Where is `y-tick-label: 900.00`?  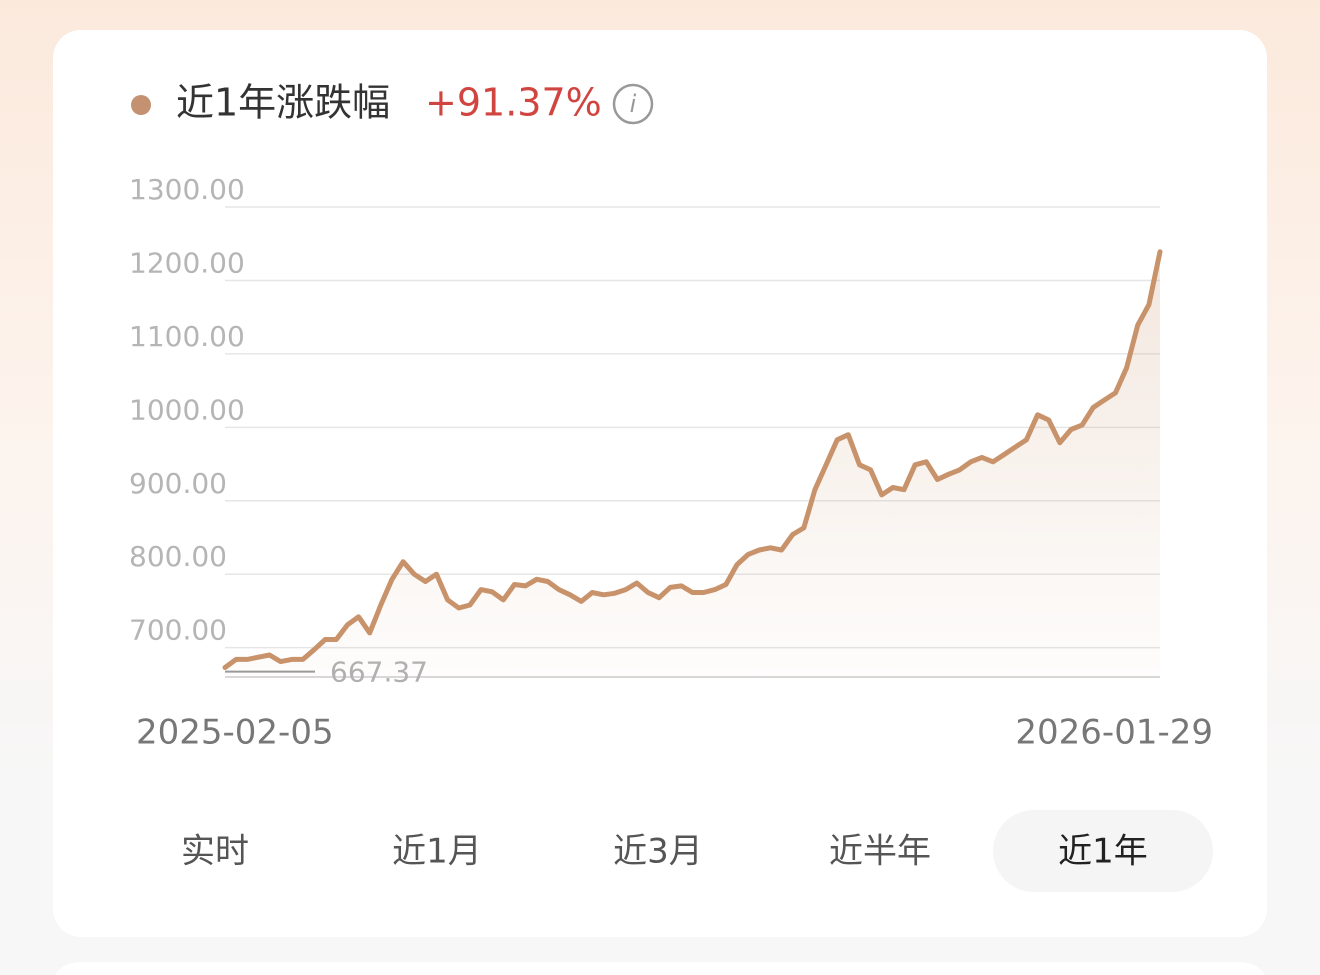 y-tick-label: 900.00 is located at coordinates (178, 483).